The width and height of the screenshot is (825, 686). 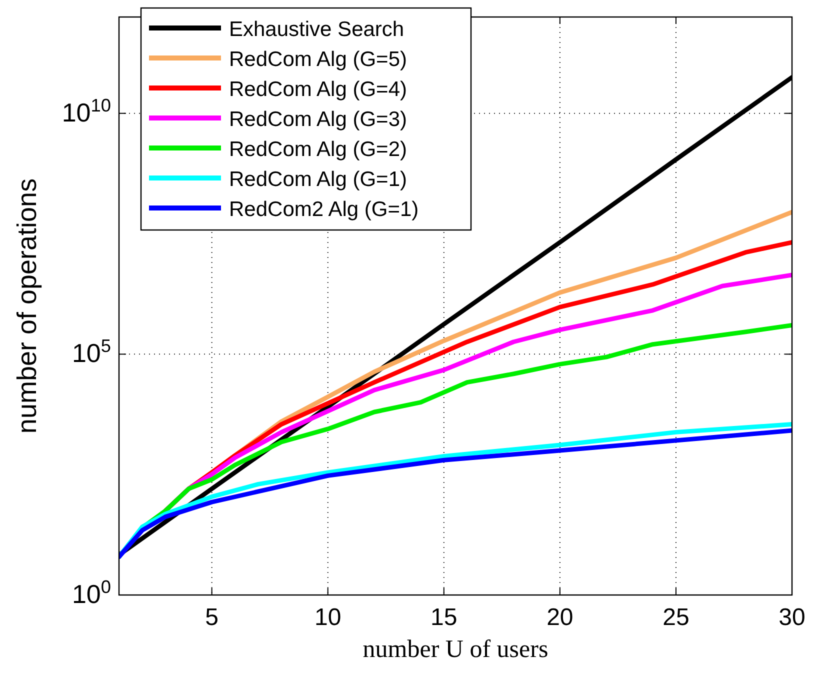 I want to click on y-axis-title: number of operations, so click(x=27, y=306).